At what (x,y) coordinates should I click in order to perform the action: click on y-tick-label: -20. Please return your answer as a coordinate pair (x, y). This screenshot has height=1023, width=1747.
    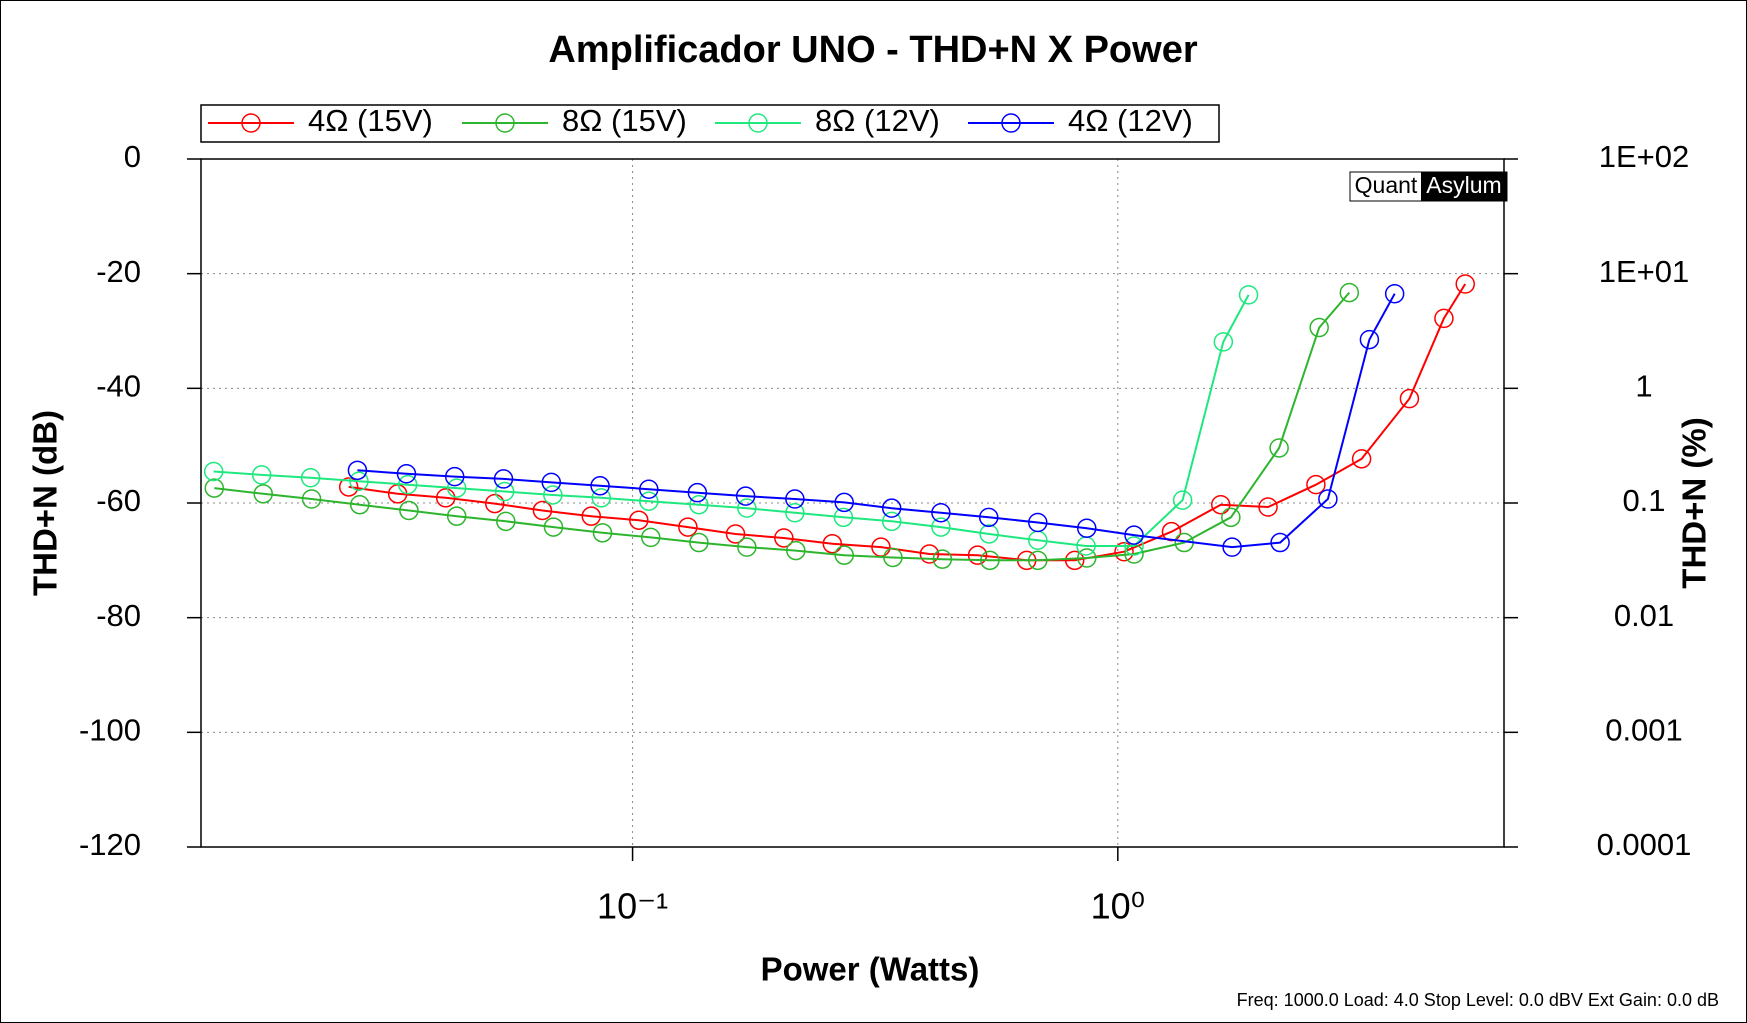
    Looking at the image, I should click on (118, 271).